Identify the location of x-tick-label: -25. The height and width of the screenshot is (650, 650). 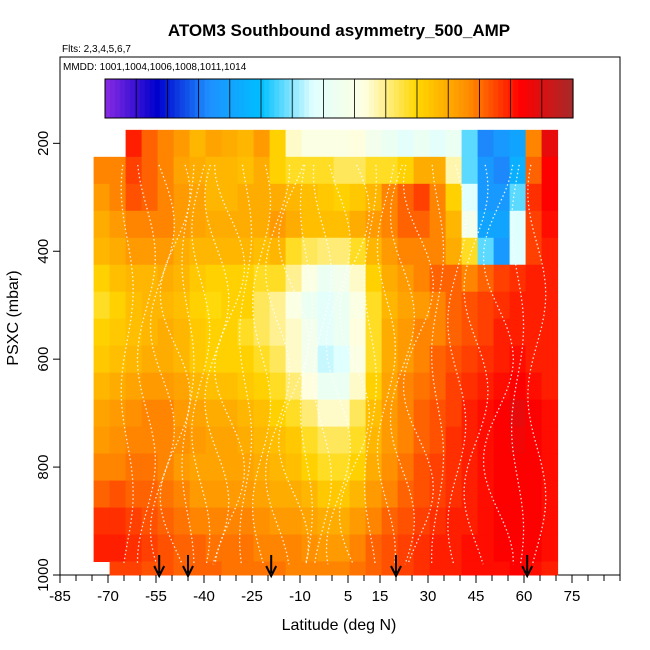
(252, 596).